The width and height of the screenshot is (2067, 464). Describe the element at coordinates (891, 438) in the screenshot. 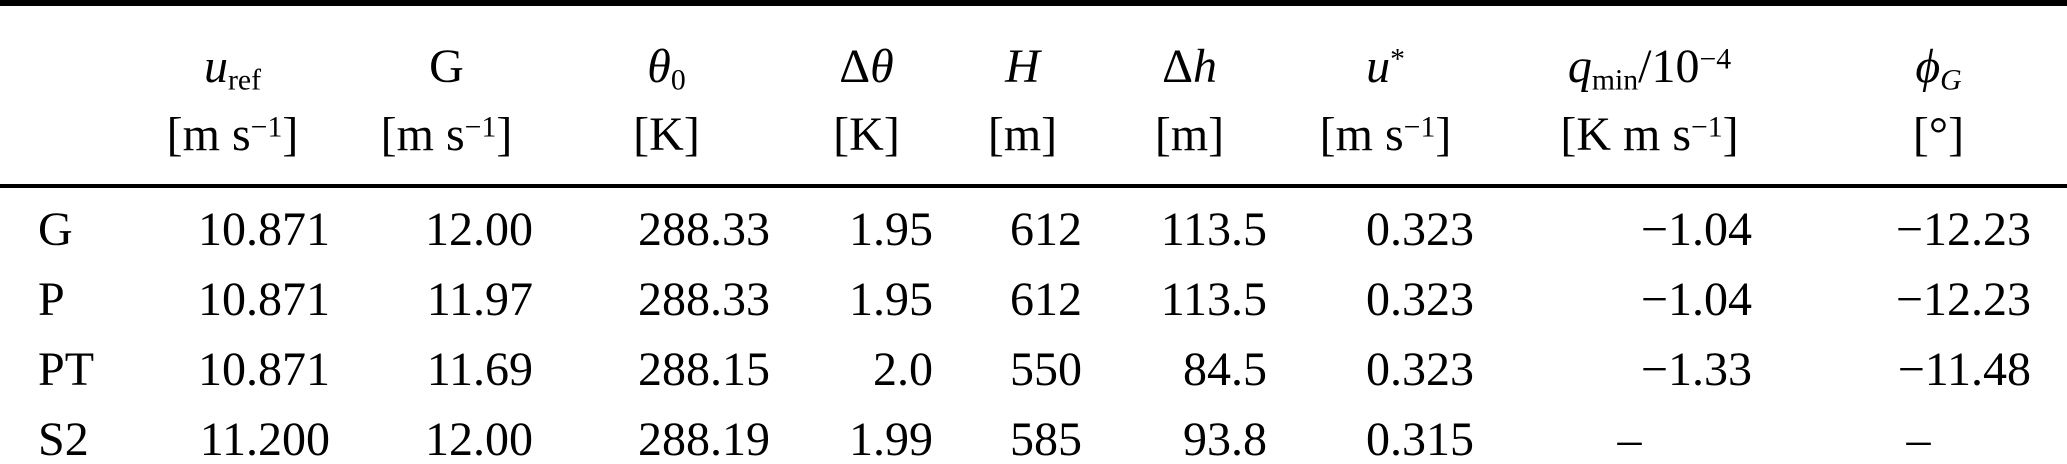

I see `cell-delta_theta: 1.99` at that location.